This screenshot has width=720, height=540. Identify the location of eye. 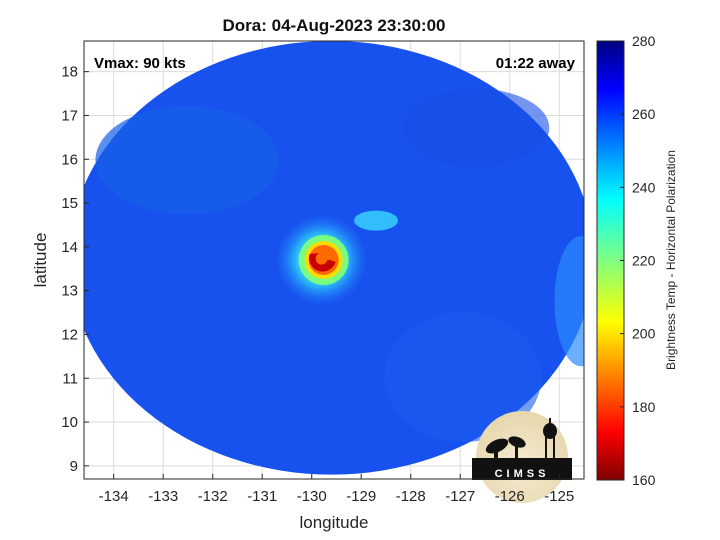
(328, 255).